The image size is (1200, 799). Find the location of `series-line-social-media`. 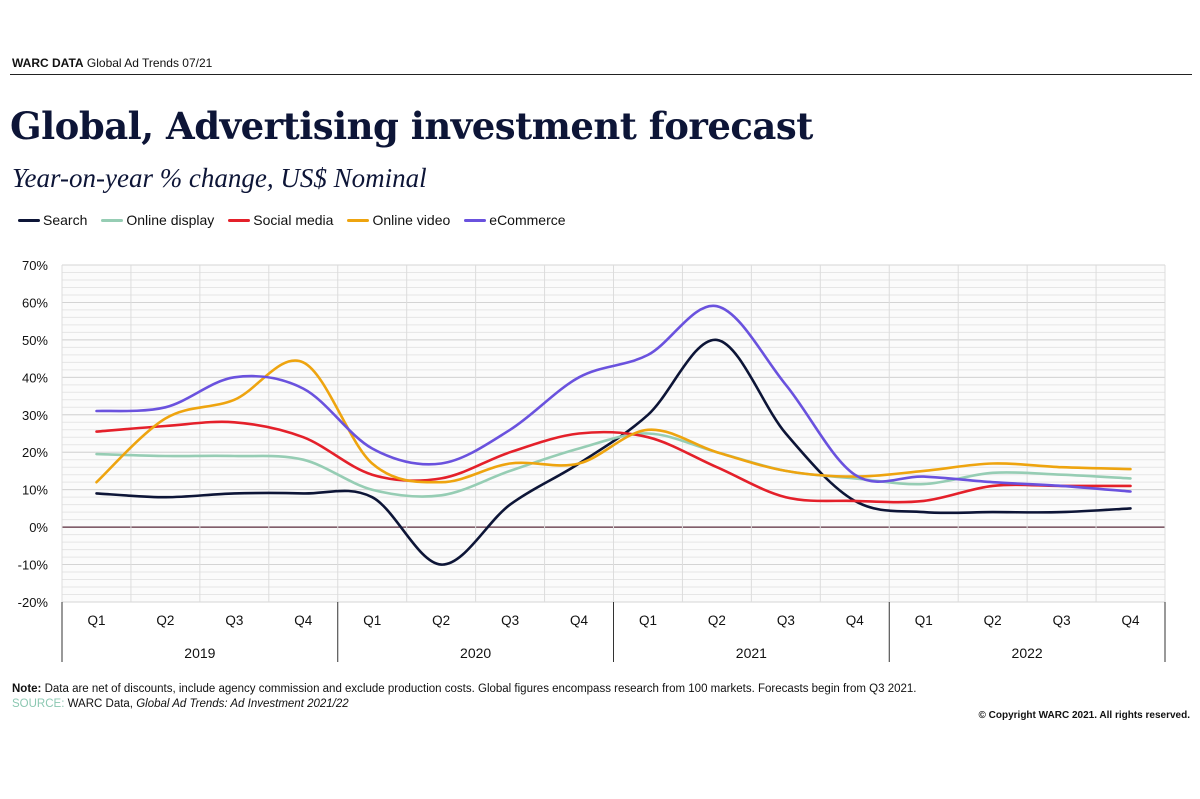

series-line-social-media is located at coordinates (613, 462).